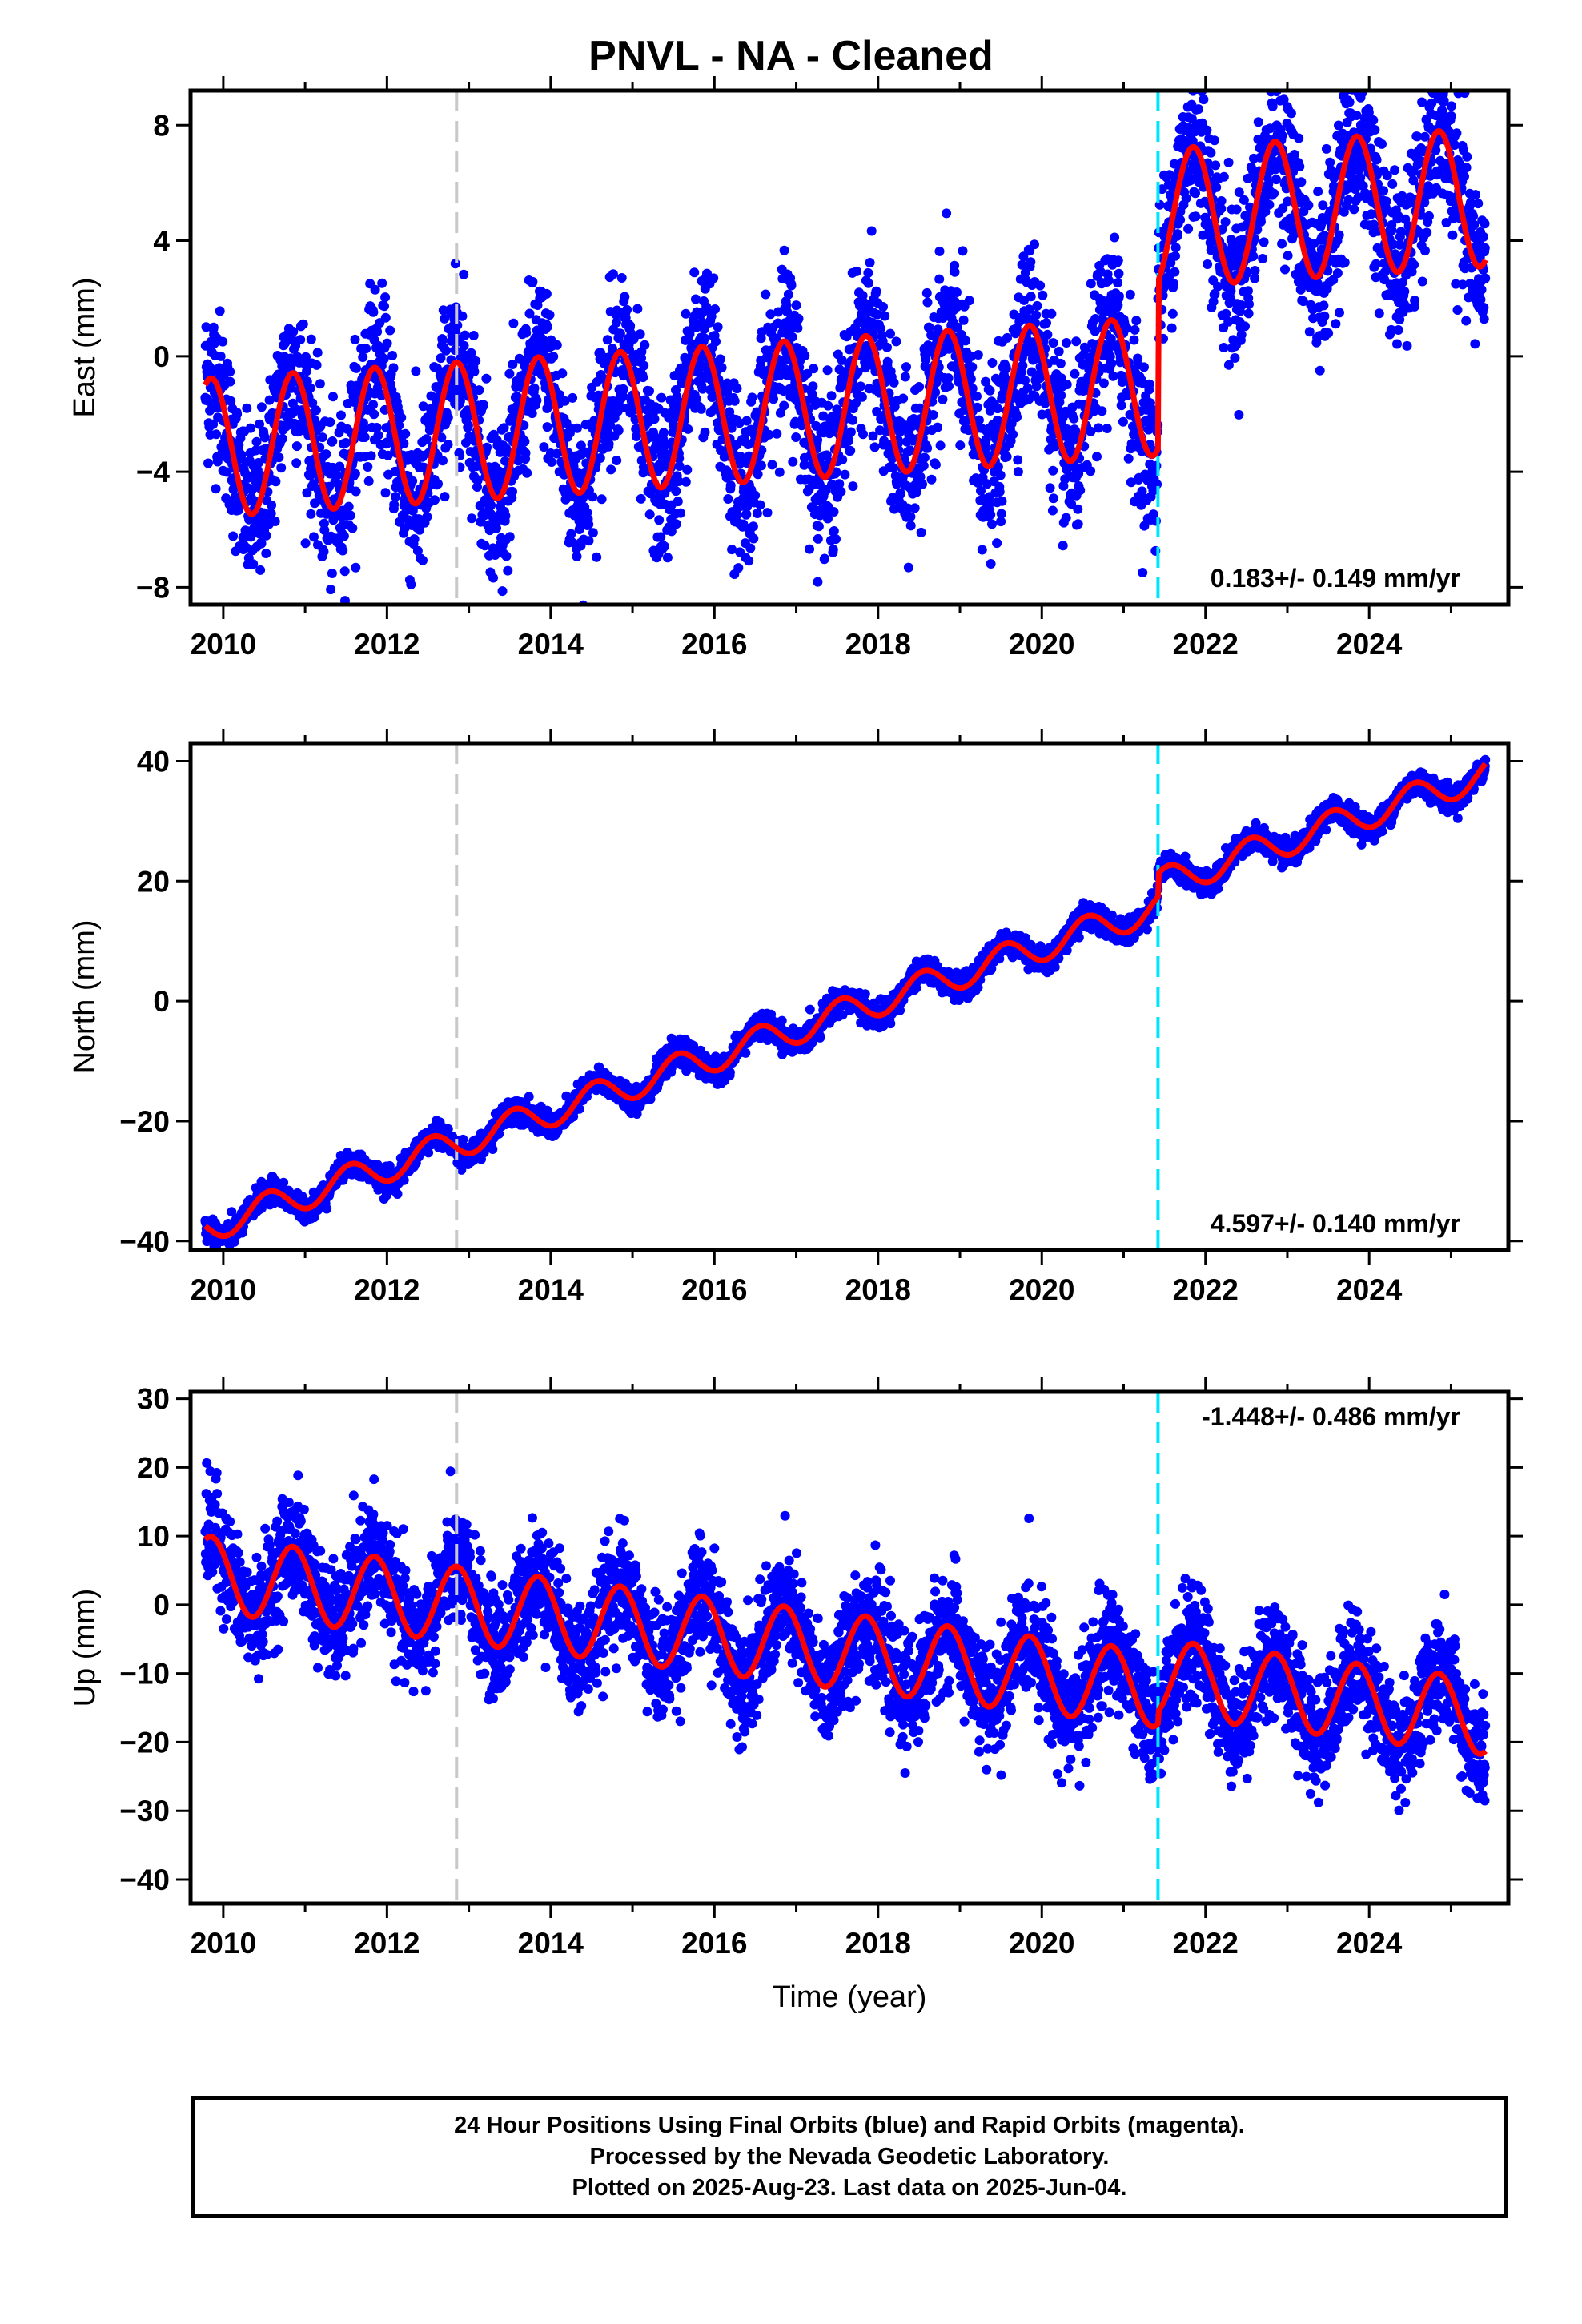  I want to click on y-tick-label: 0, so click(161, 356).